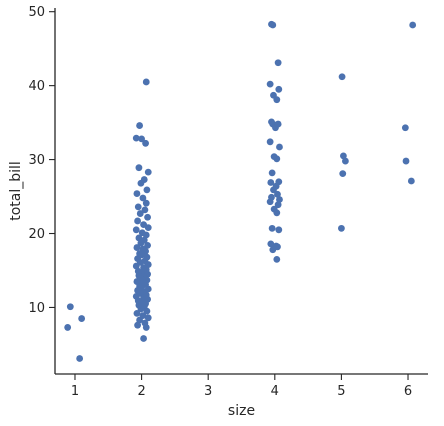  What do you see at coordinates (36, 234) in the screenshot?
I see `y-tick-label: 20` at bounding box center [36, 234].